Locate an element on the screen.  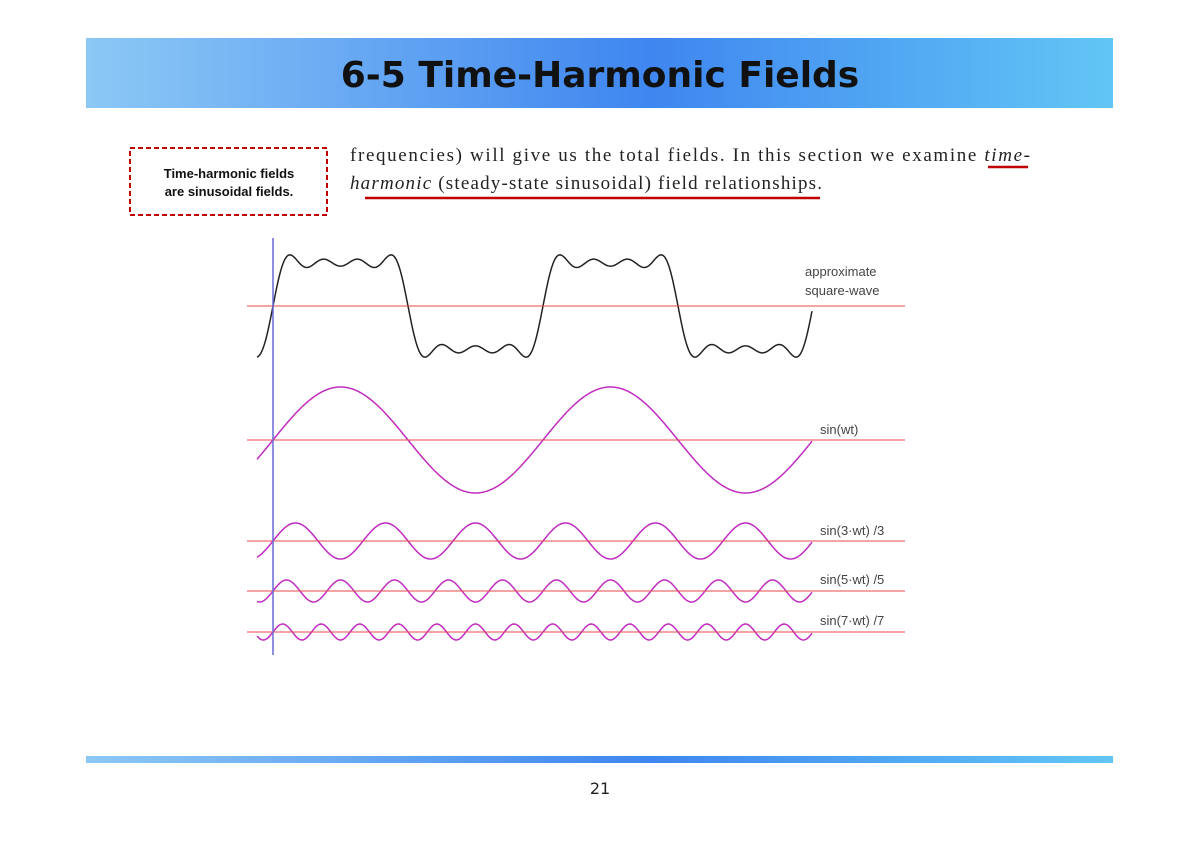
footer-bar is located at coordinates (599, 759).